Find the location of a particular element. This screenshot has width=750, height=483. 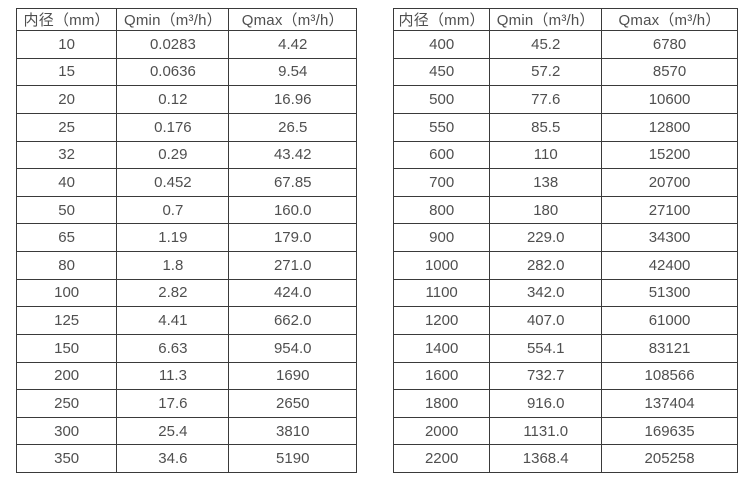

table-row: 250 17.6 2650 is located at coordinates (186, 403).